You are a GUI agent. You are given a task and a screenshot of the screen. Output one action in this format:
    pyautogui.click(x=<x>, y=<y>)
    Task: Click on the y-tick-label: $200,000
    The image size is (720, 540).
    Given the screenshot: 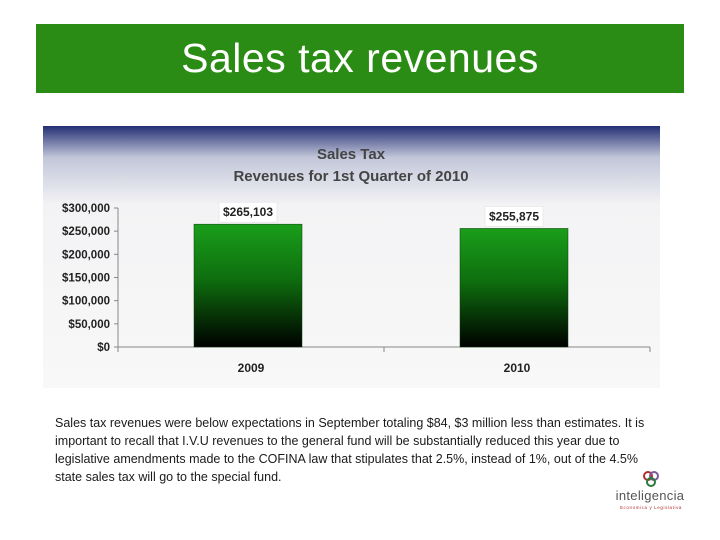 What is the action you would take?
    pyautogui.click(x=86, y=255)
    